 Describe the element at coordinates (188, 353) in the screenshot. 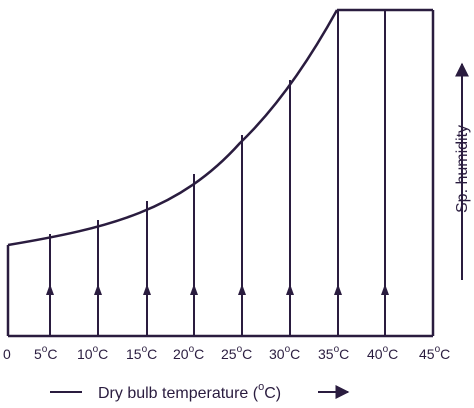

I see `x-tick-20: 20oC` at that location.